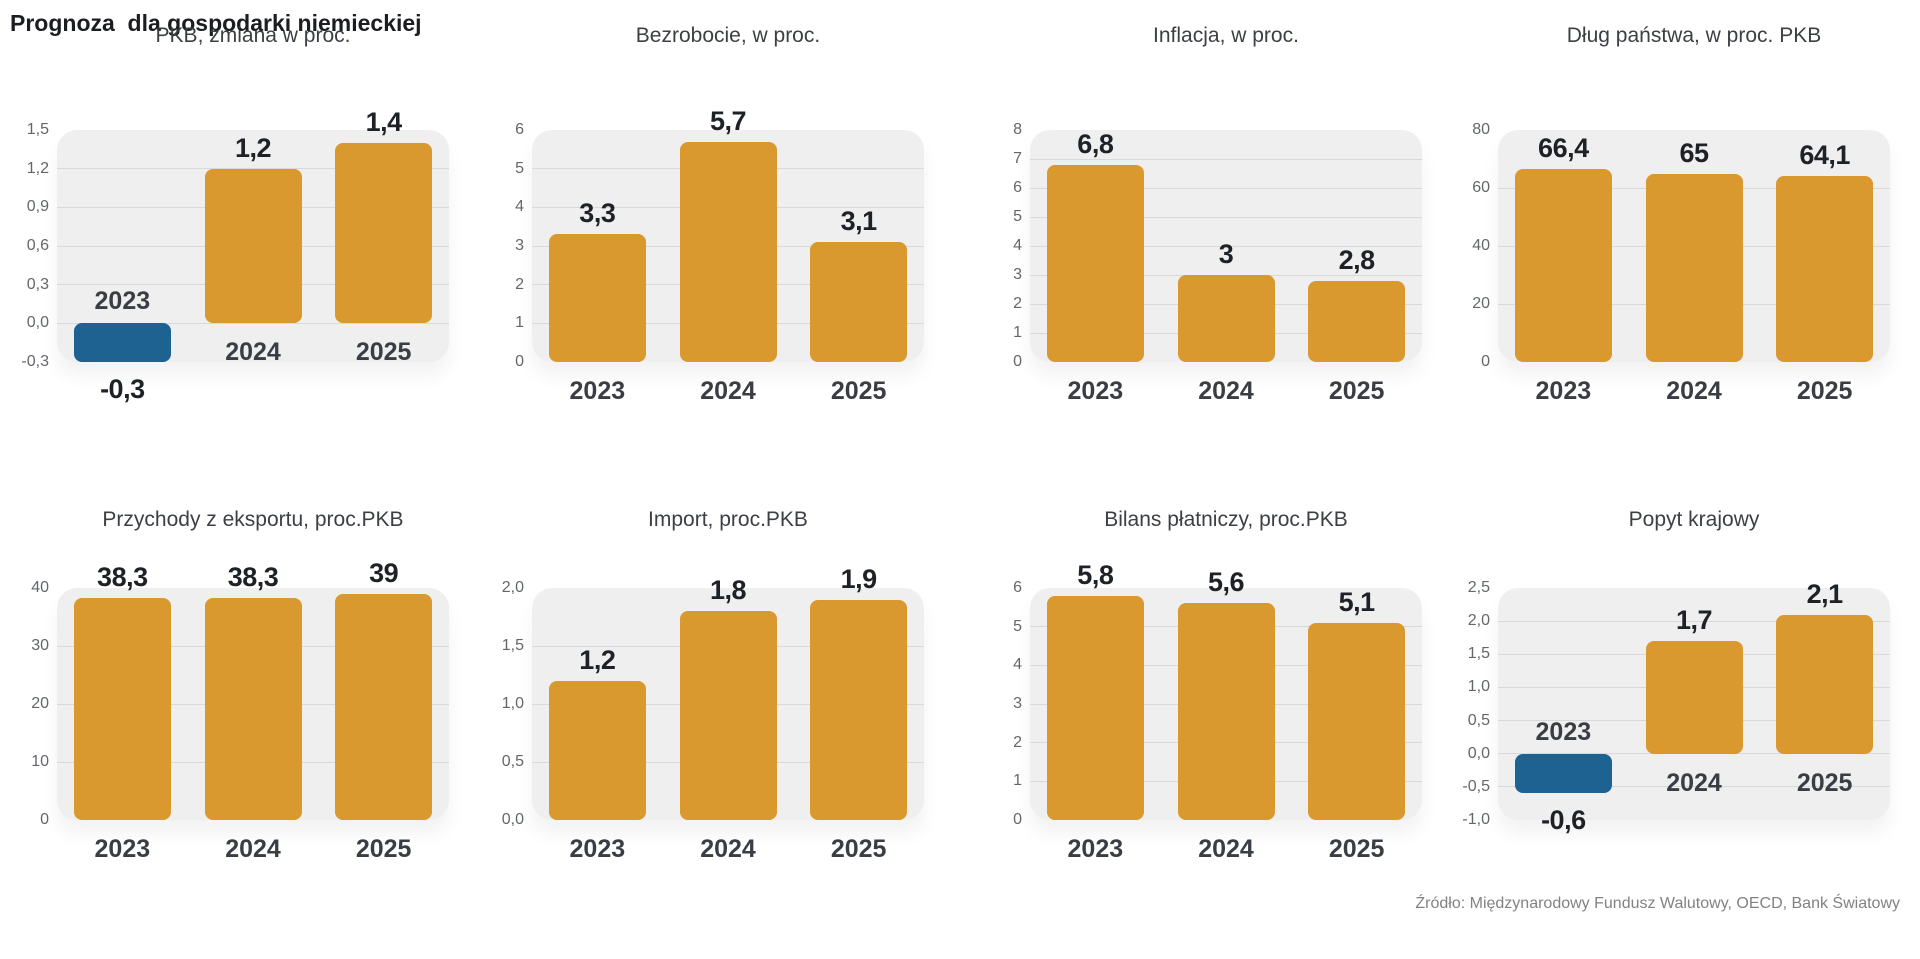 The image size is (1920, 959). I want to click on value-label: 3,1, so click(859, 221).